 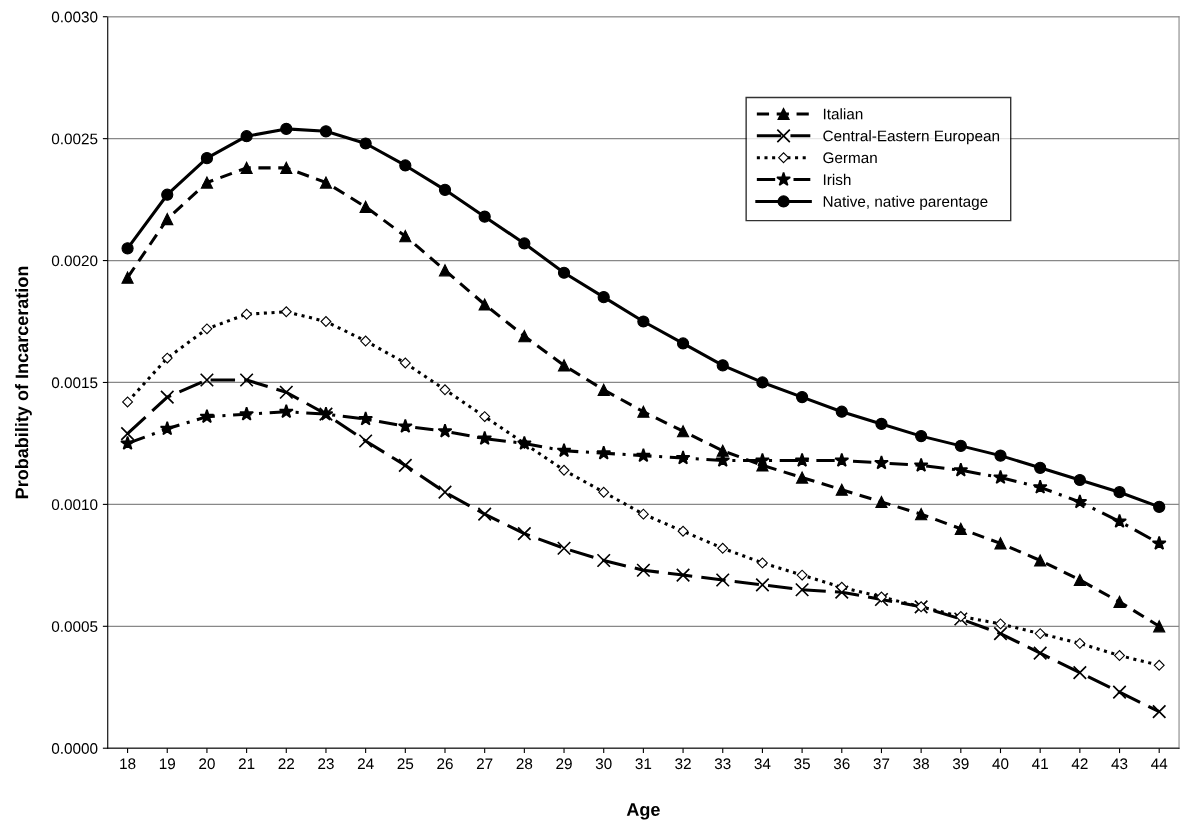 What do you see at coordinates (405, 764) in the screenshot?
I see `x-tick-label: 25` at bounding box center [405, 764].